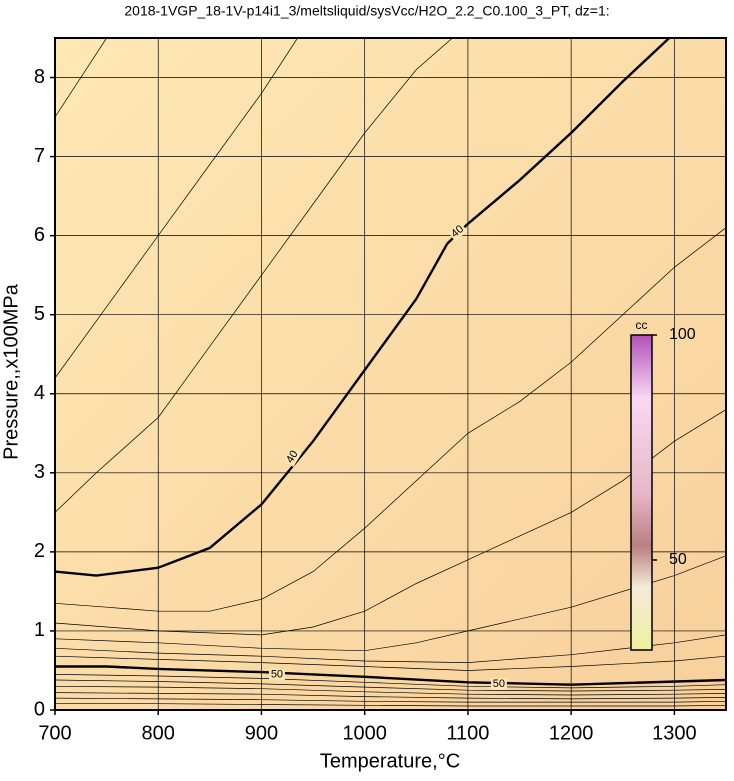  I want to click on y-tick-label: 1, so click(39, 630).